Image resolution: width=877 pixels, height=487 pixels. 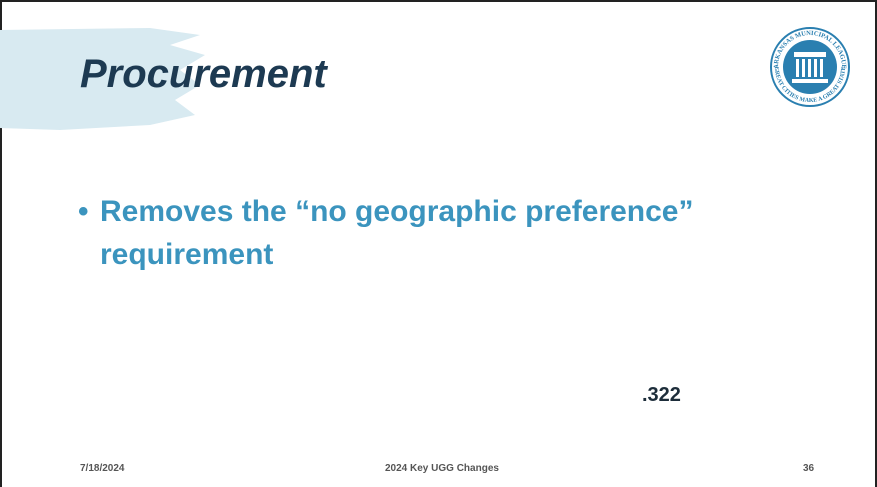 I want to click on footer-center: 2024 Key UGG Changes, so click(x=442, y=468).